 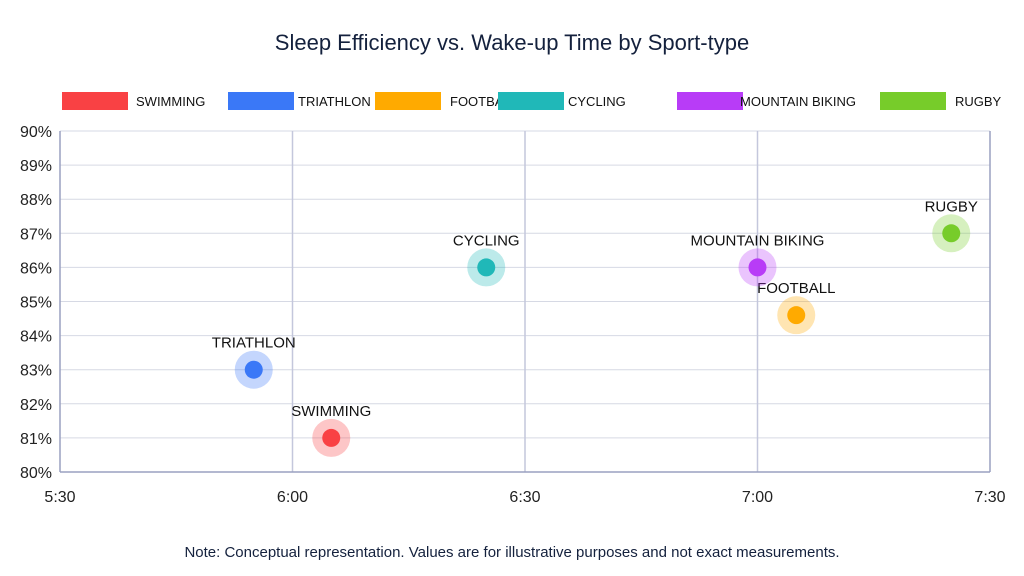 What do you see at coordinates (292, 497) in the screenshot?
I see `x-tick-label: 6:00` at bounding box center [292, 497].